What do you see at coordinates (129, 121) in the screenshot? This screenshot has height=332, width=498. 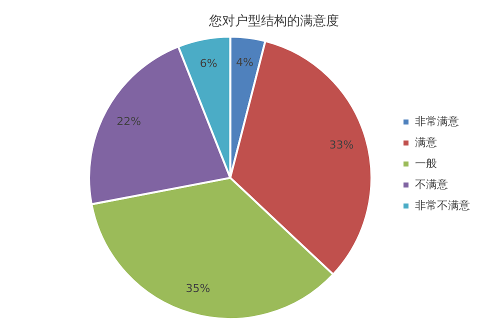 I see `data-label: 22%` at bounding box center [129, 121].